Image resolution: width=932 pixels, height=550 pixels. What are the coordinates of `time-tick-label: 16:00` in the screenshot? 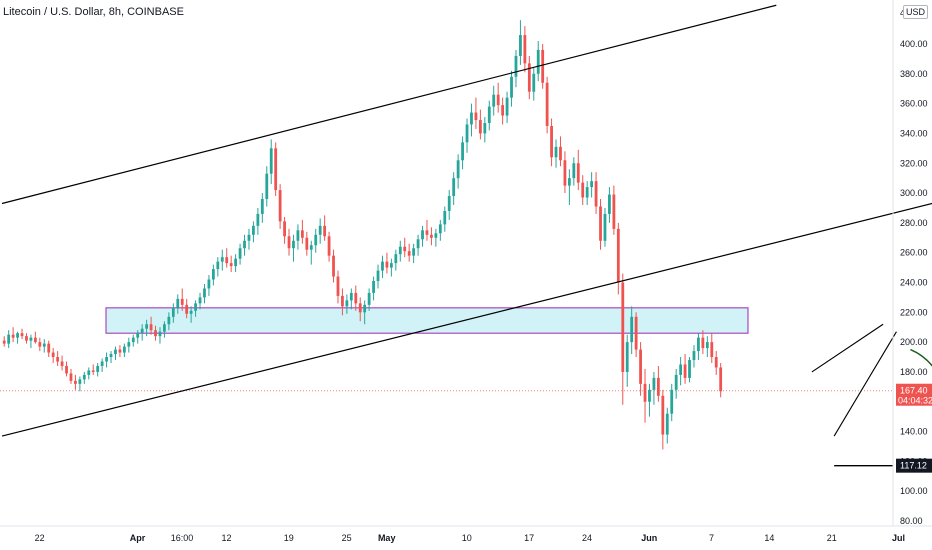 It's located at (182, 538).